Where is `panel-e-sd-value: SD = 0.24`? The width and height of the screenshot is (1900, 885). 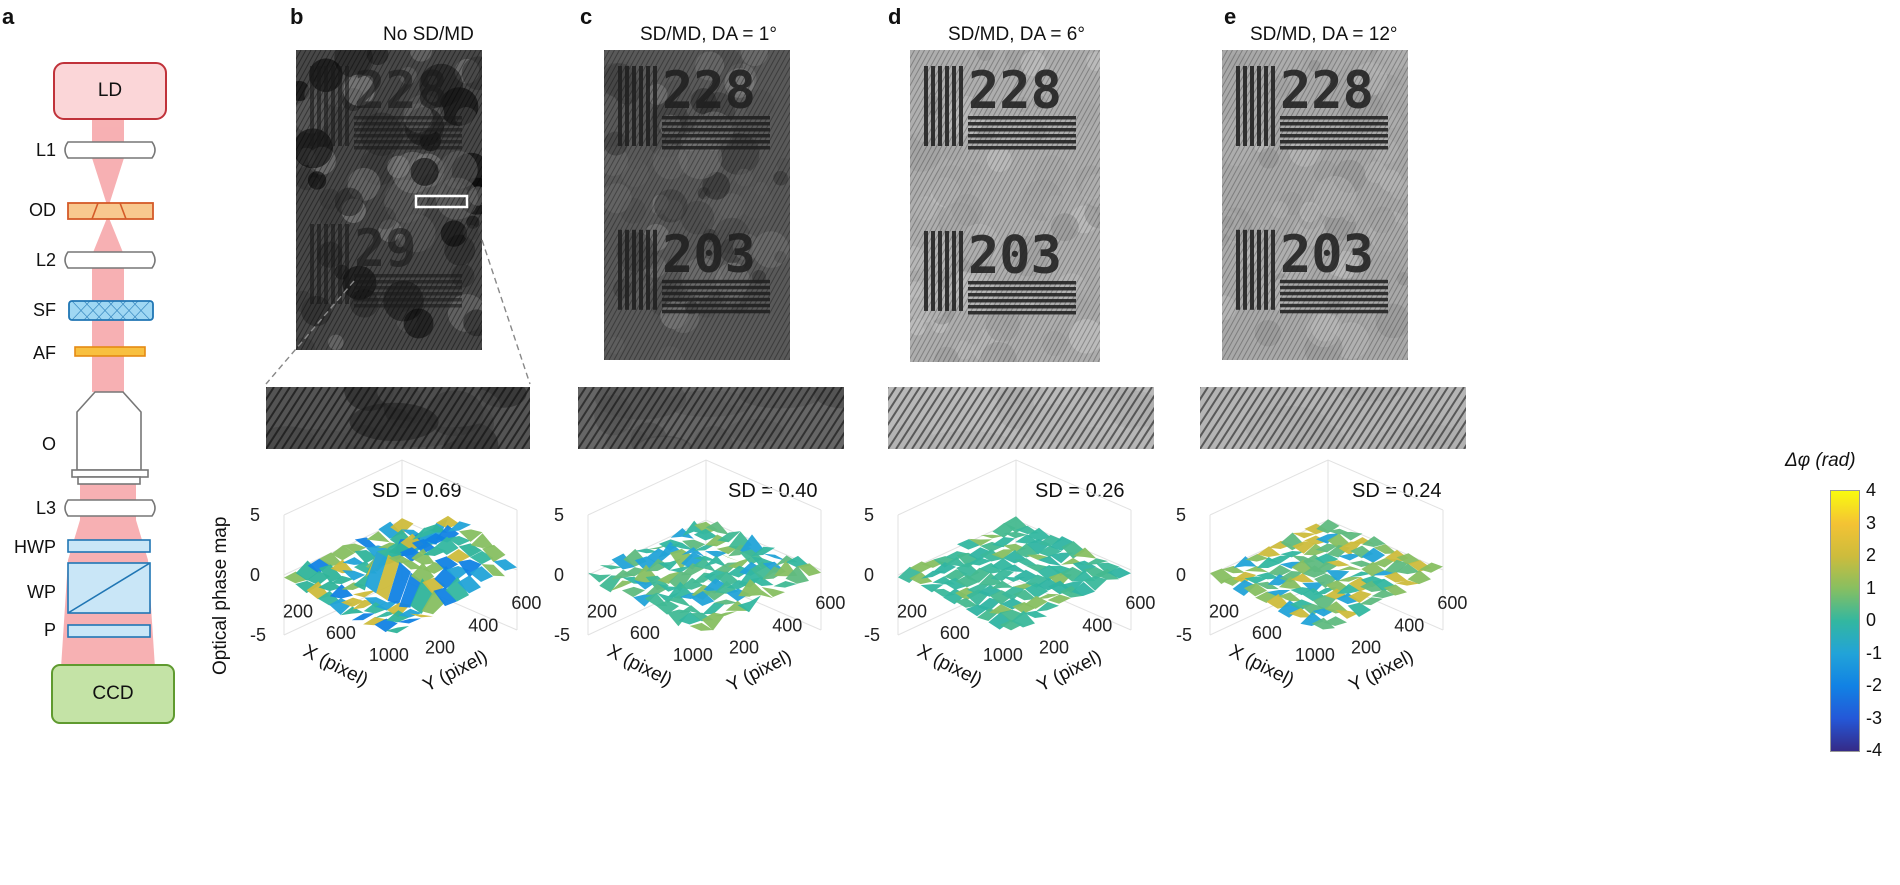 panel-e-sd-value: SD = 0.24 is located at coordinates (1397, 491).